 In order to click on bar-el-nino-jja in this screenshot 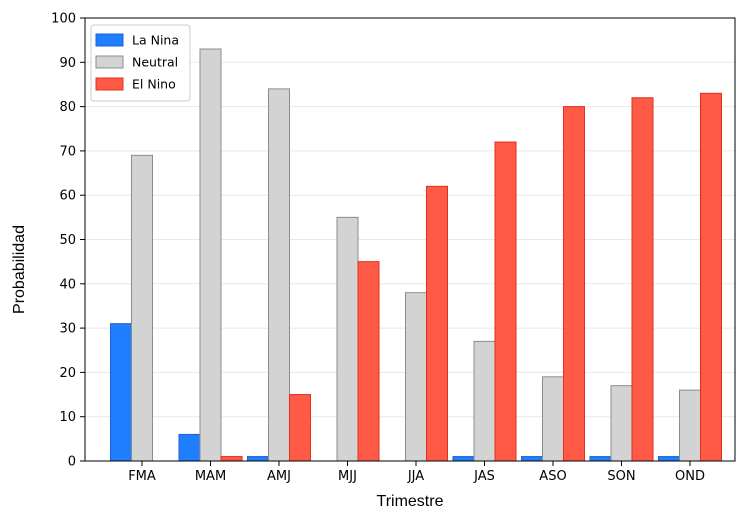, I will do `click(437, 323)`.